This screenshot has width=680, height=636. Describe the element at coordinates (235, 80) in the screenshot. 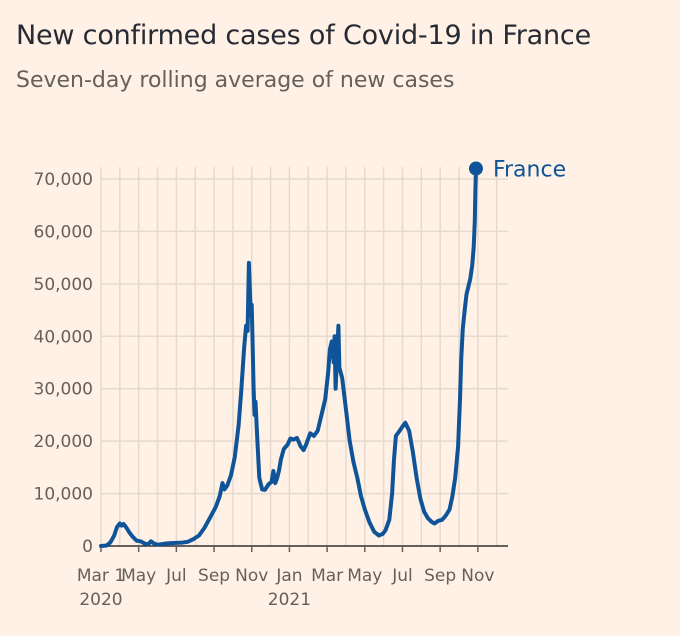

I see `chart-subtitle: Seven-day rolling average of new cases` at that location.